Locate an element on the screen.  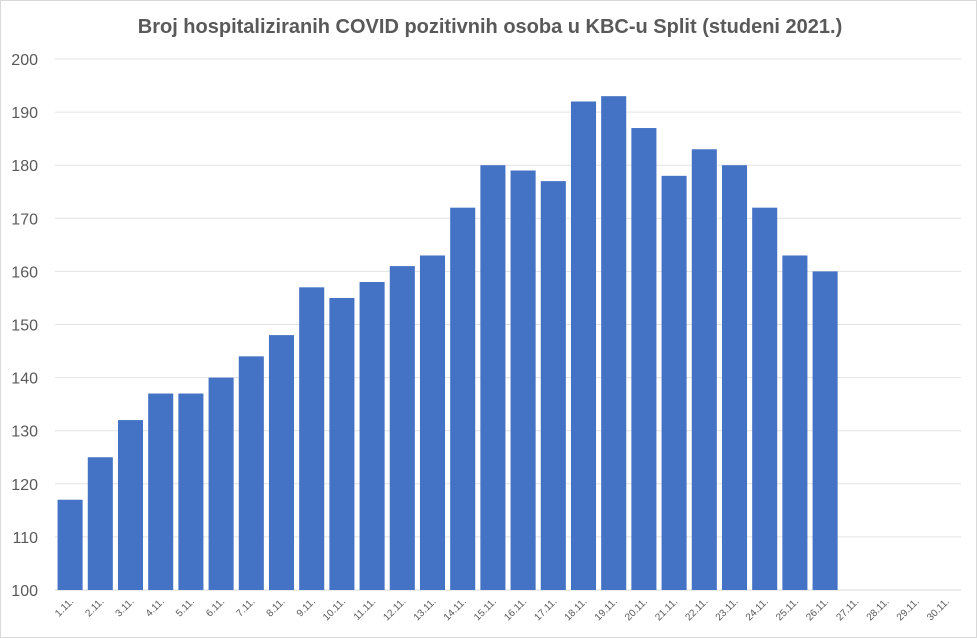
x-tick-label: 17.11. is located at coordinates (546, 609).